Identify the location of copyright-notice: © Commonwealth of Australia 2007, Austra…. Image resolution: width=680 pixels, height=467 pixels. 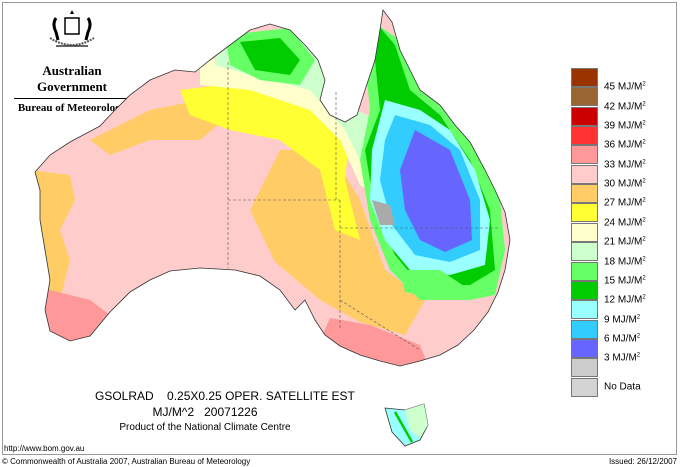
(126, 461).